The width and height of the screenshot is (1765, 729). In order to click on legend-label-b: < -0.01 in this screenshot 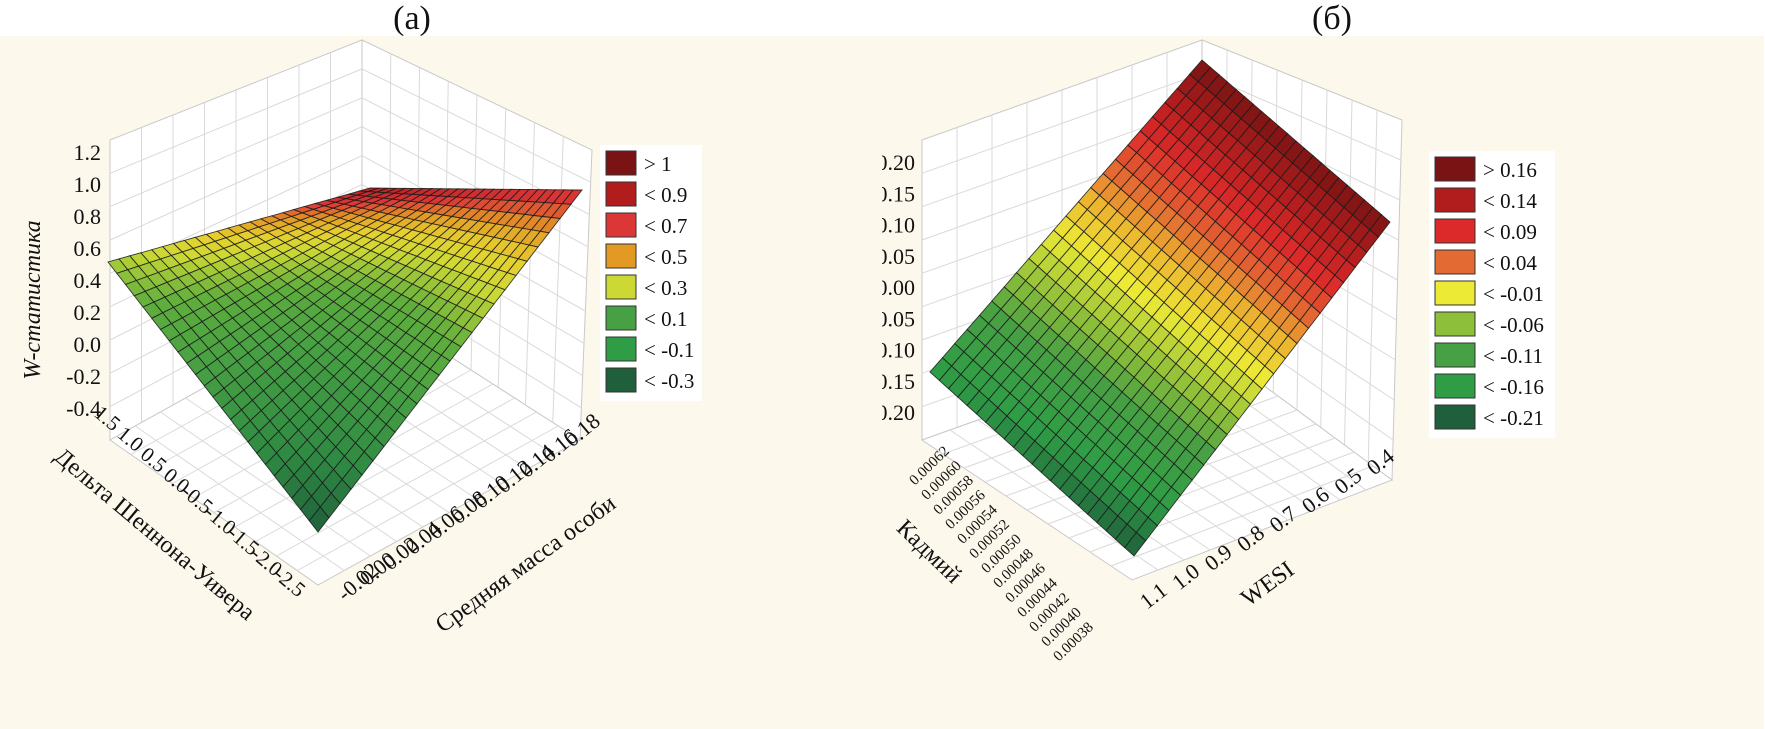, I will do `click(1513, 294)`.